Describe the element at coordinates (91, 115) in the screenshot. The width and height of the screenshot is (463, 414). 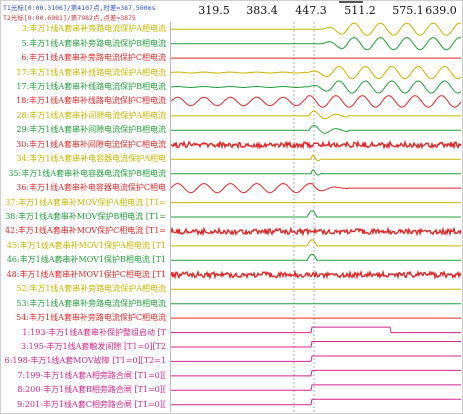
I see `channel-label: 28:丰万1线A套串补间隙电流保护A相电流` at that location.